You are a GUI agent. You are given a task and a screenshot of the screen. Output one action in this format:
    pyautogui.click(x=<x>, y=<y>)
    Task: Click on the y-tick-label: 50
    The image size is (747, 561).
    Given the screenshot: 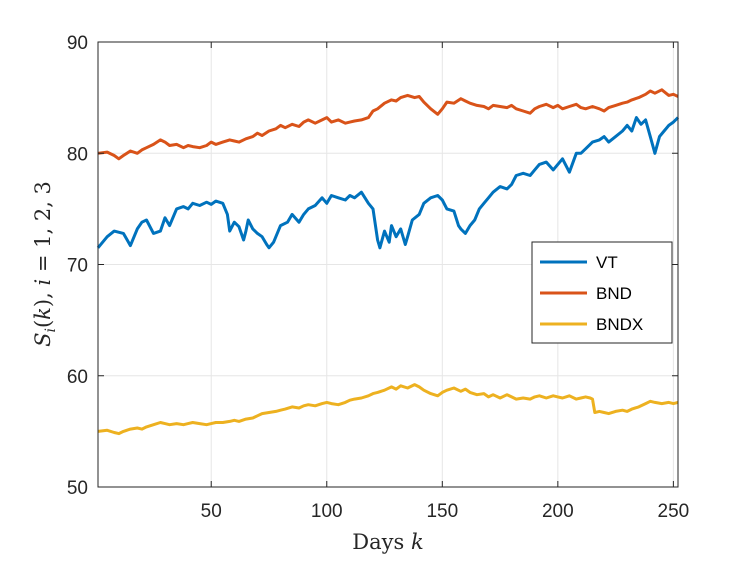 What is the action you would take?
    pyautogui.click(x=77, y=488)
    